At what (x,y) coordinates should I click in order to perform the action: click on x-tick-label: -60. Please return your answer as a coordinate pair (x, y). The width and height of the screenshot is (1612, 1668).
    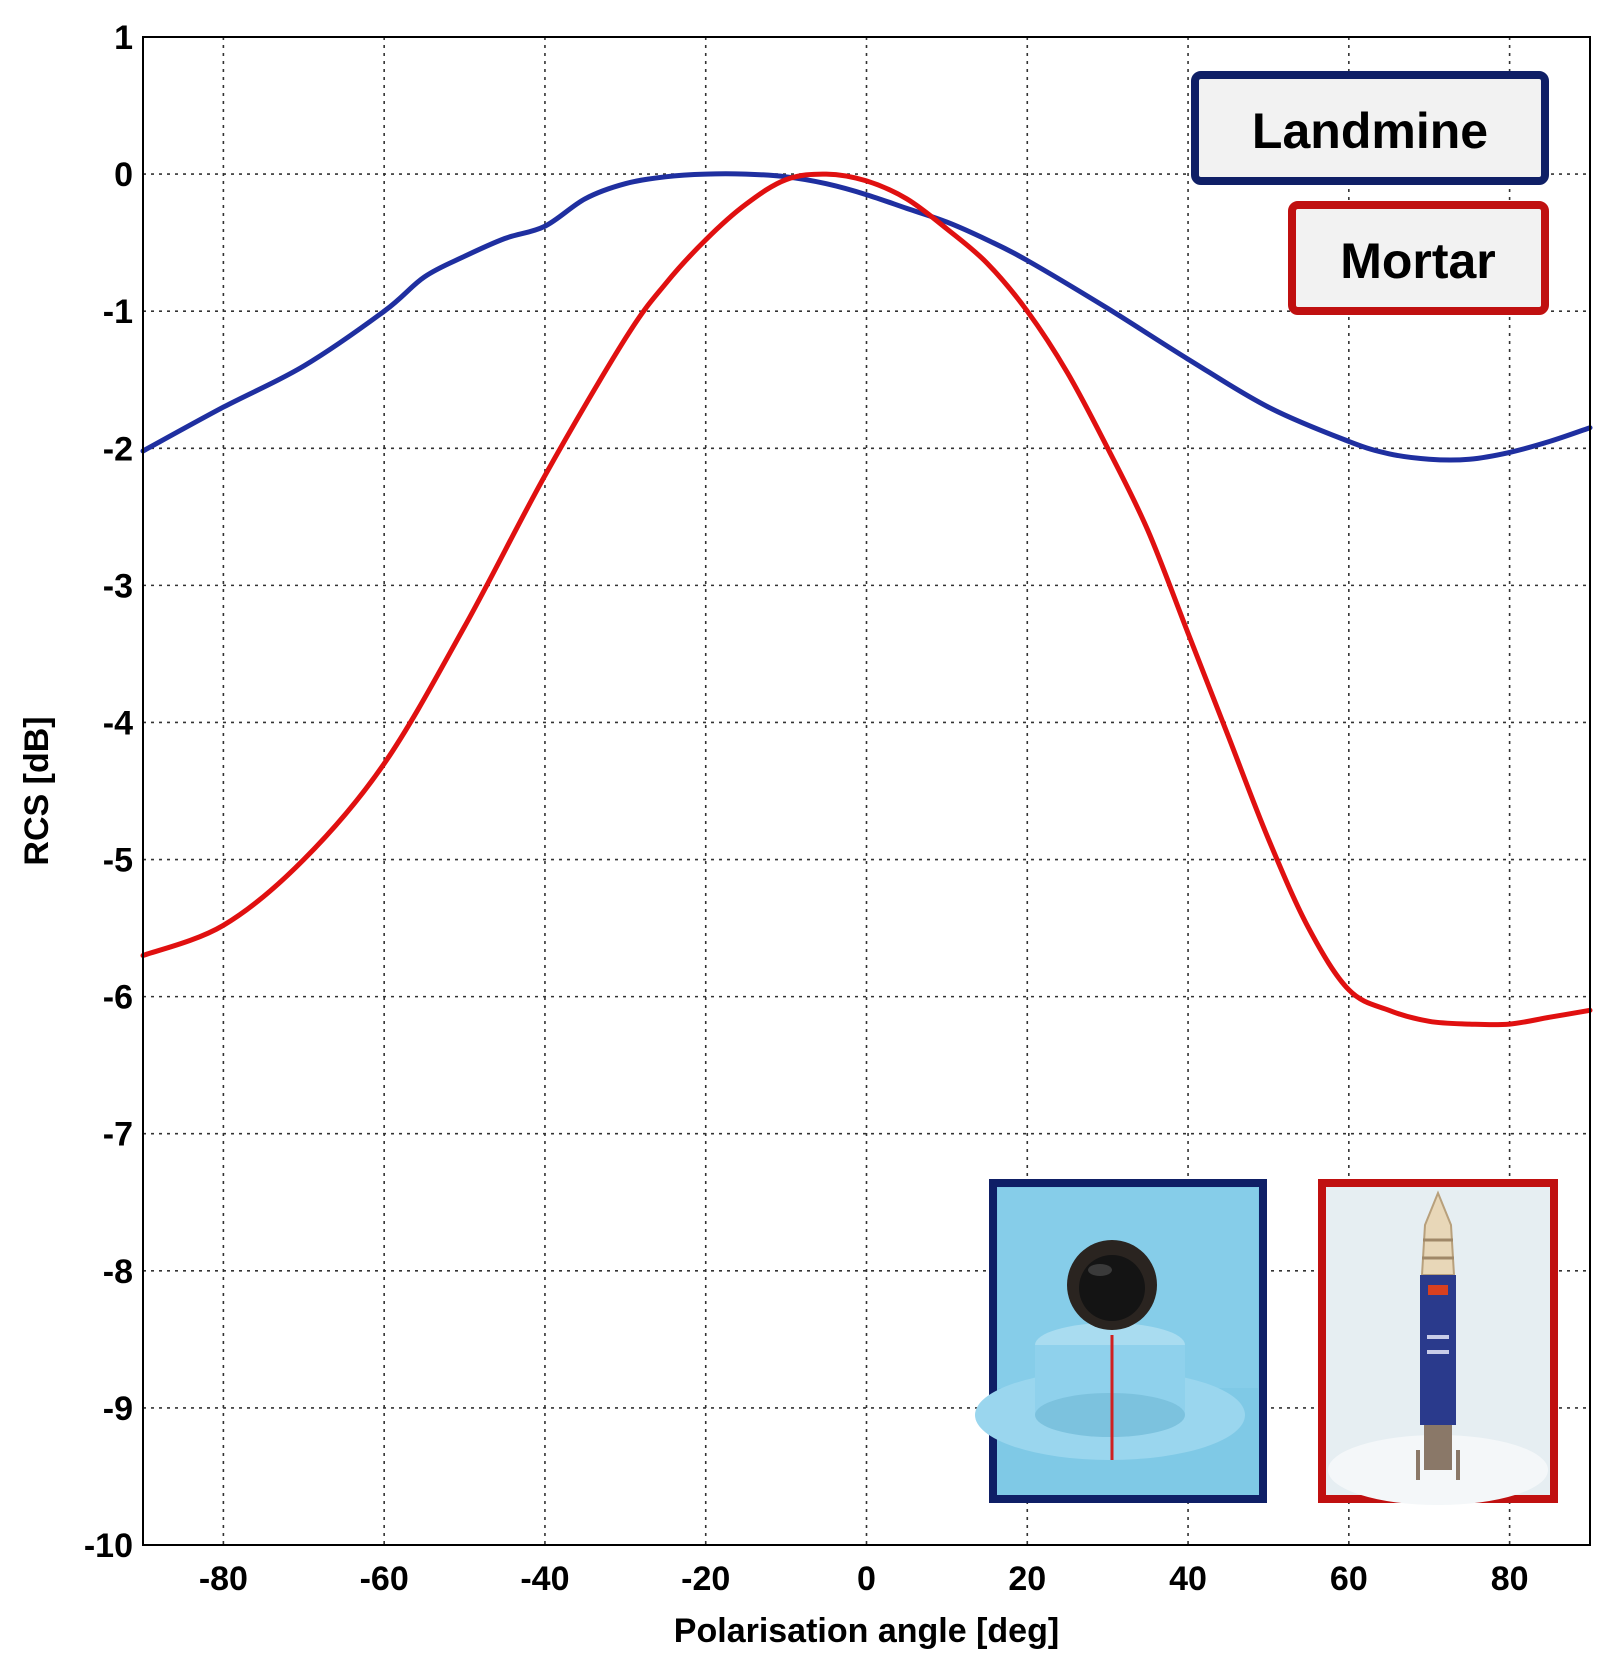
    Looking at the image, I should click on (384, 1579).